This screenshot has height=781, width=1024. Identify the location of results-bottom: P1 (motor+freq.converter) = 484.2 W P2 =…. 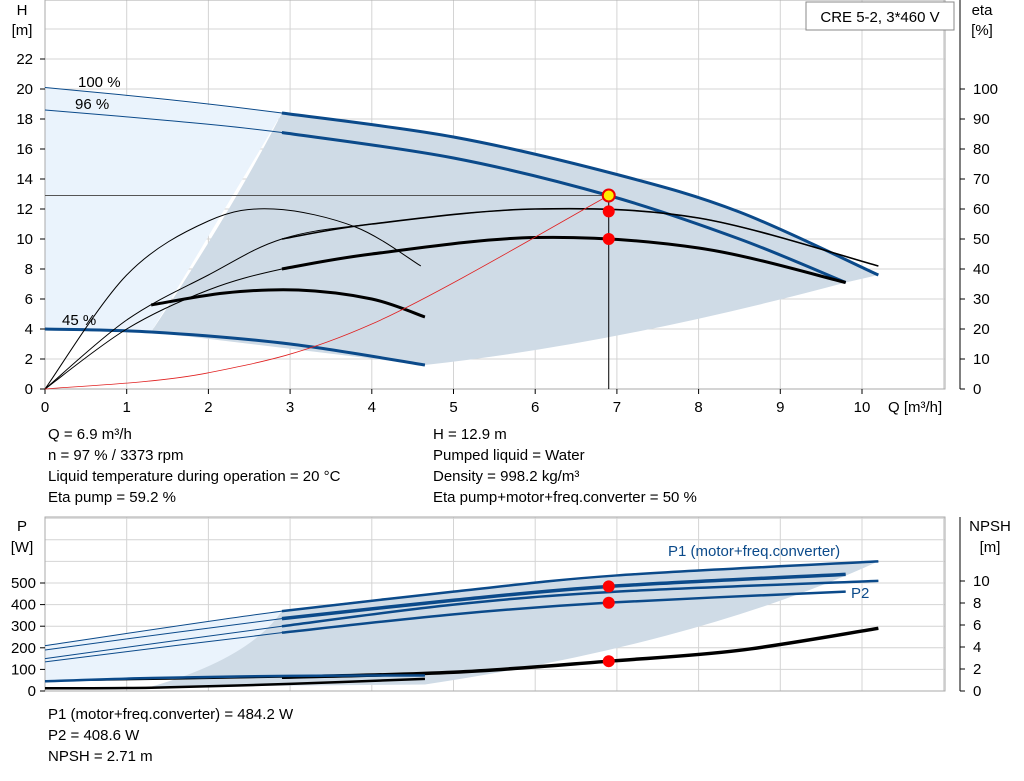
(170, 735).